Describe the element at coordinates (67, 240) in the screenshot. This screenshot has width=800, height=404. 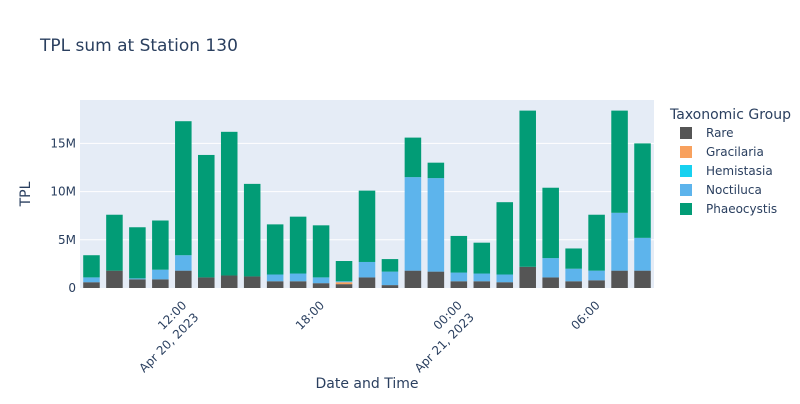
I see `y-tick-label: 5M` at that location.